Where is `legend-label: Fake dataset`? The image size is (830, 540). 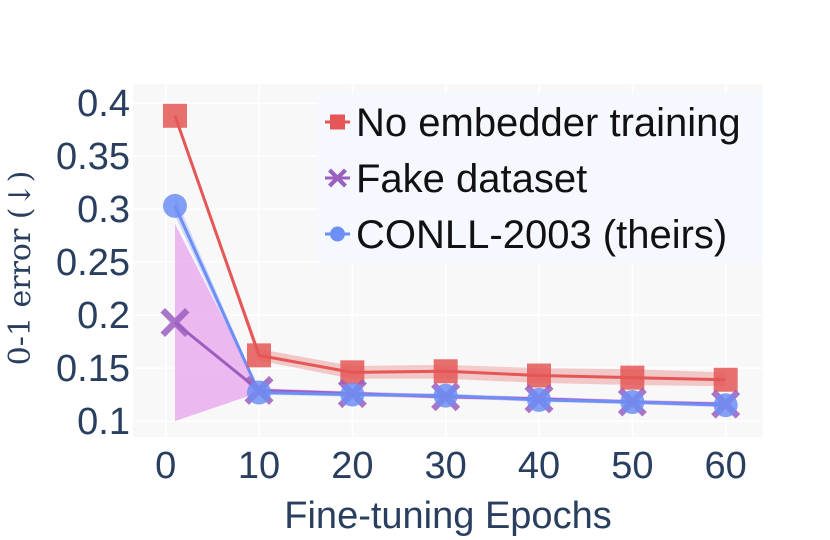
legend-label: Fake dataset is located at coordinates (471, 179).